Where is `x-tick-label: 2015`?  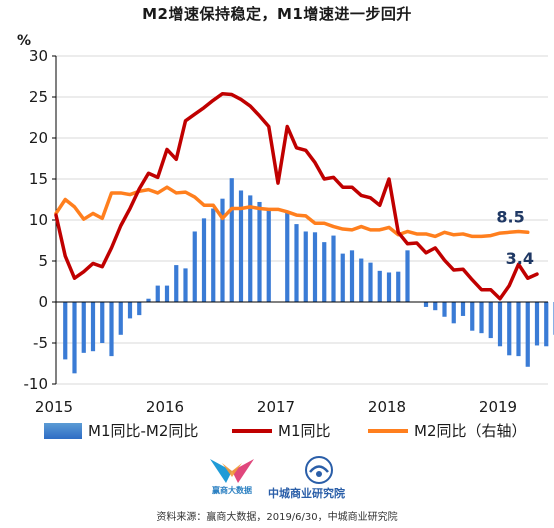 x-tick-label: 2015 is located at coordinates (54, 407).